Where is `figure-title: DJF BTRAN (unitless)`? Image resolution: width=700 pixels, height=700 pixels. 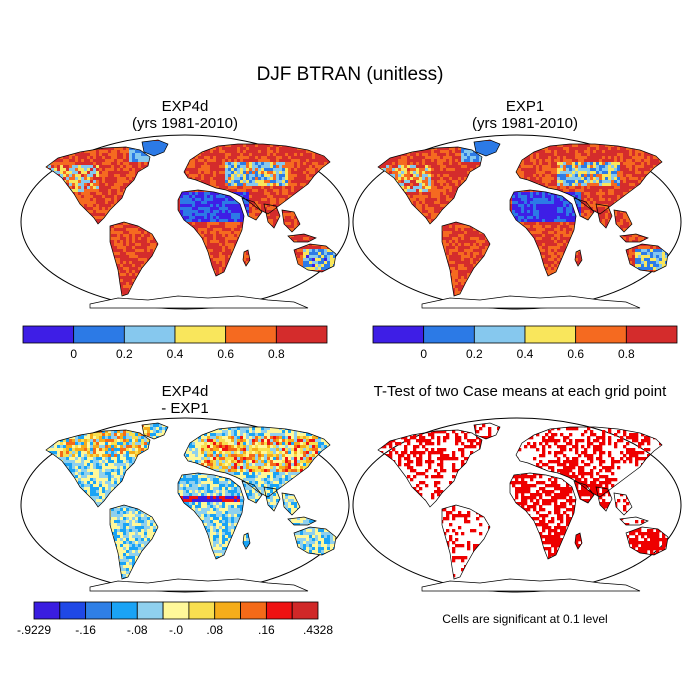 figure-title: DJF BTRAN (unitless) is located at coordinates (350, 74).